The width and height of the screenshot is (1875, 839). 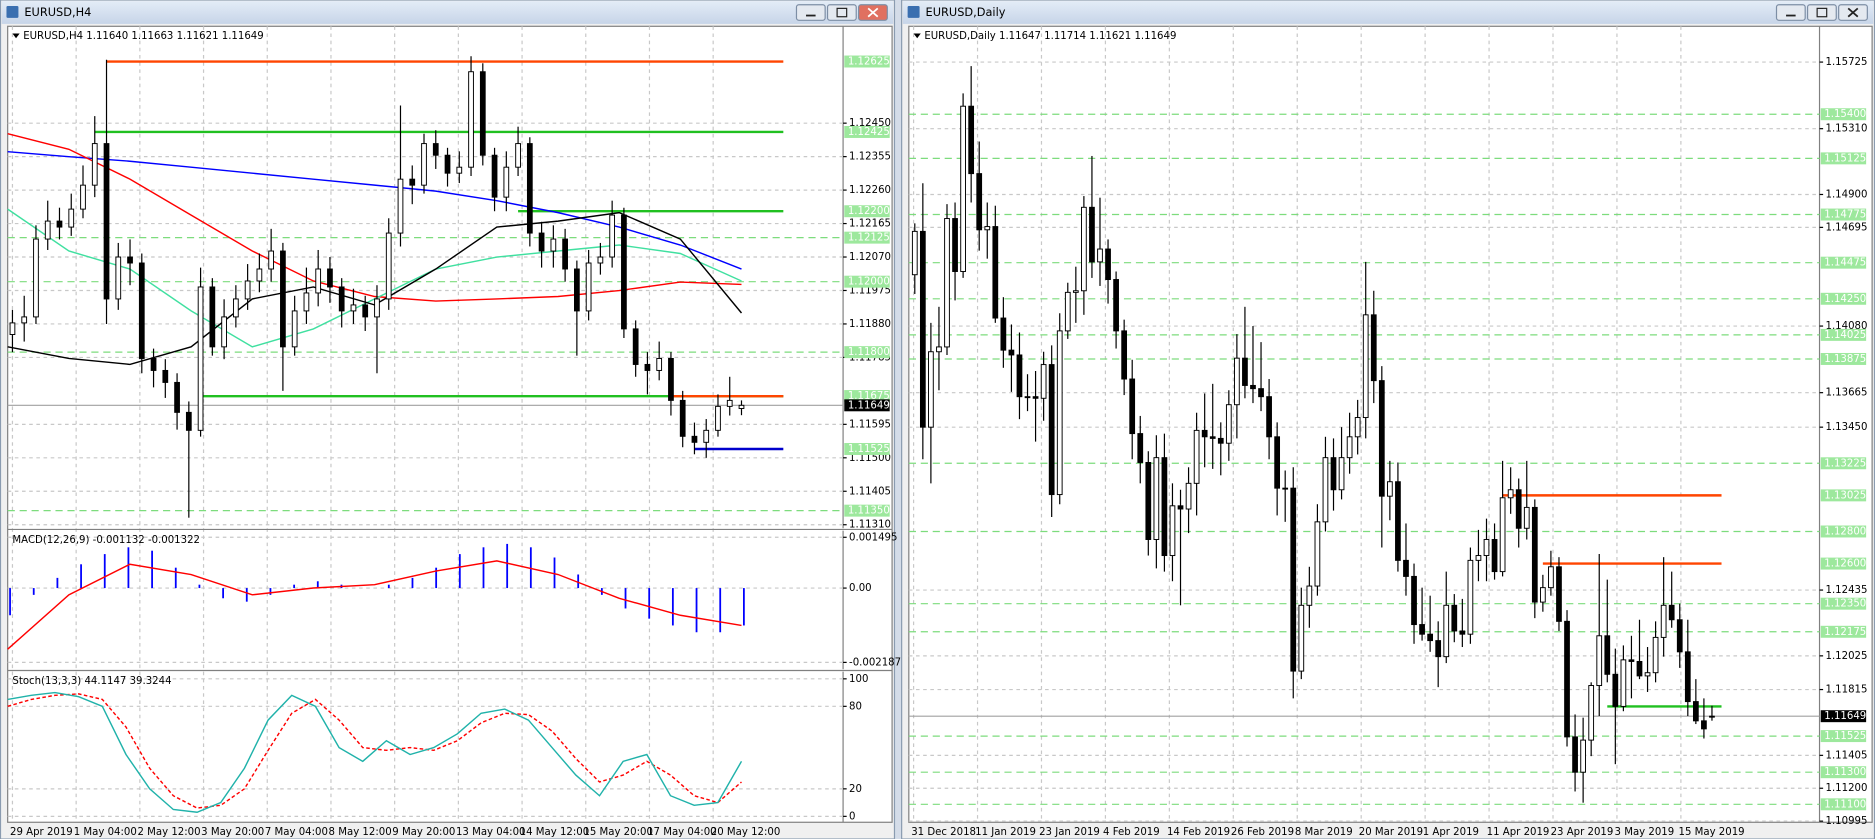 What do you see at coordinates (869, 211) in the screenshot?
I see `level-label: 1.12200` at bounding box center [869, 211].